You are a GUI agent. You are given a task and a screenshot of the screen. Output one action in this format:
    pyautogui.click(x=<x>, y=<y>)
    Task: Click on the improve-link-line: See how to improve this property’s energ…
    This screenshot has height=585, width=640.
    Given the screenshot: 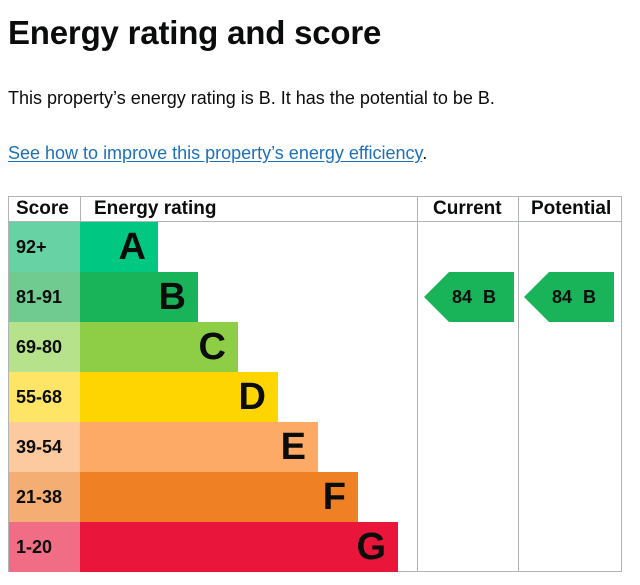 What is the action you would take?
    pyautogui.click(x=217, y=153)
    